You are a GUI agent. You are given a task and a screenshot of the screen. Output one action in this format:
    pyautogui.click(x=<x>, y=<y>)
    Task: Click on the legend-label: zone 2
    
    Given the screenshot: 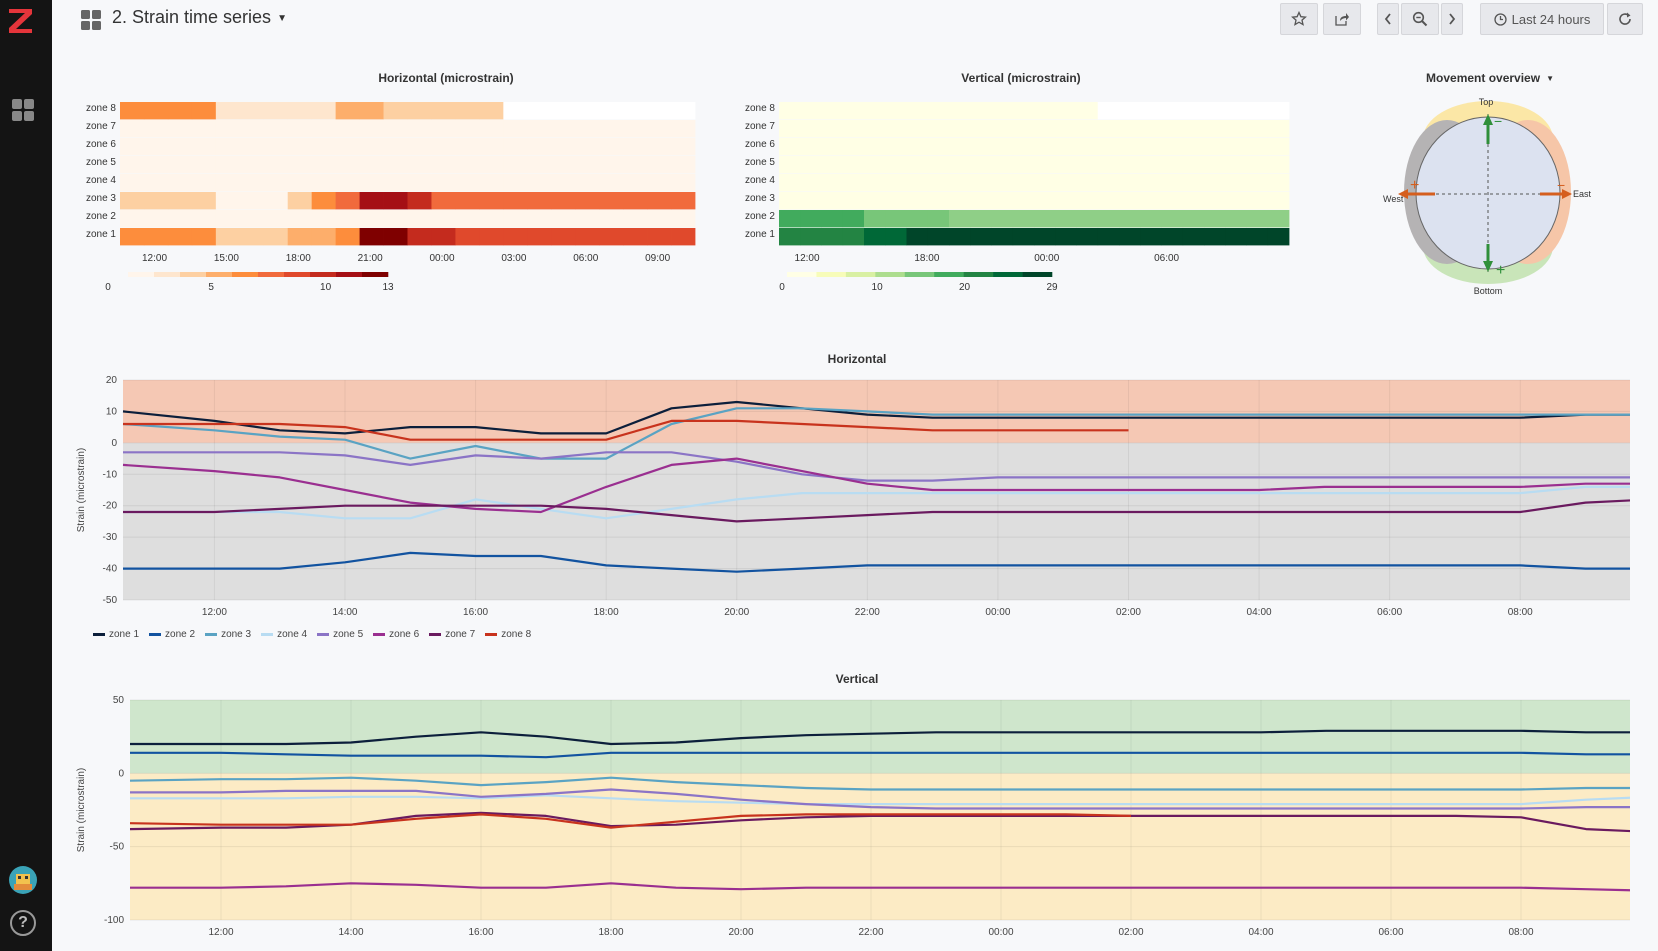 What is the action you would take?
    pyautogui.click(x=180, y=634)
    